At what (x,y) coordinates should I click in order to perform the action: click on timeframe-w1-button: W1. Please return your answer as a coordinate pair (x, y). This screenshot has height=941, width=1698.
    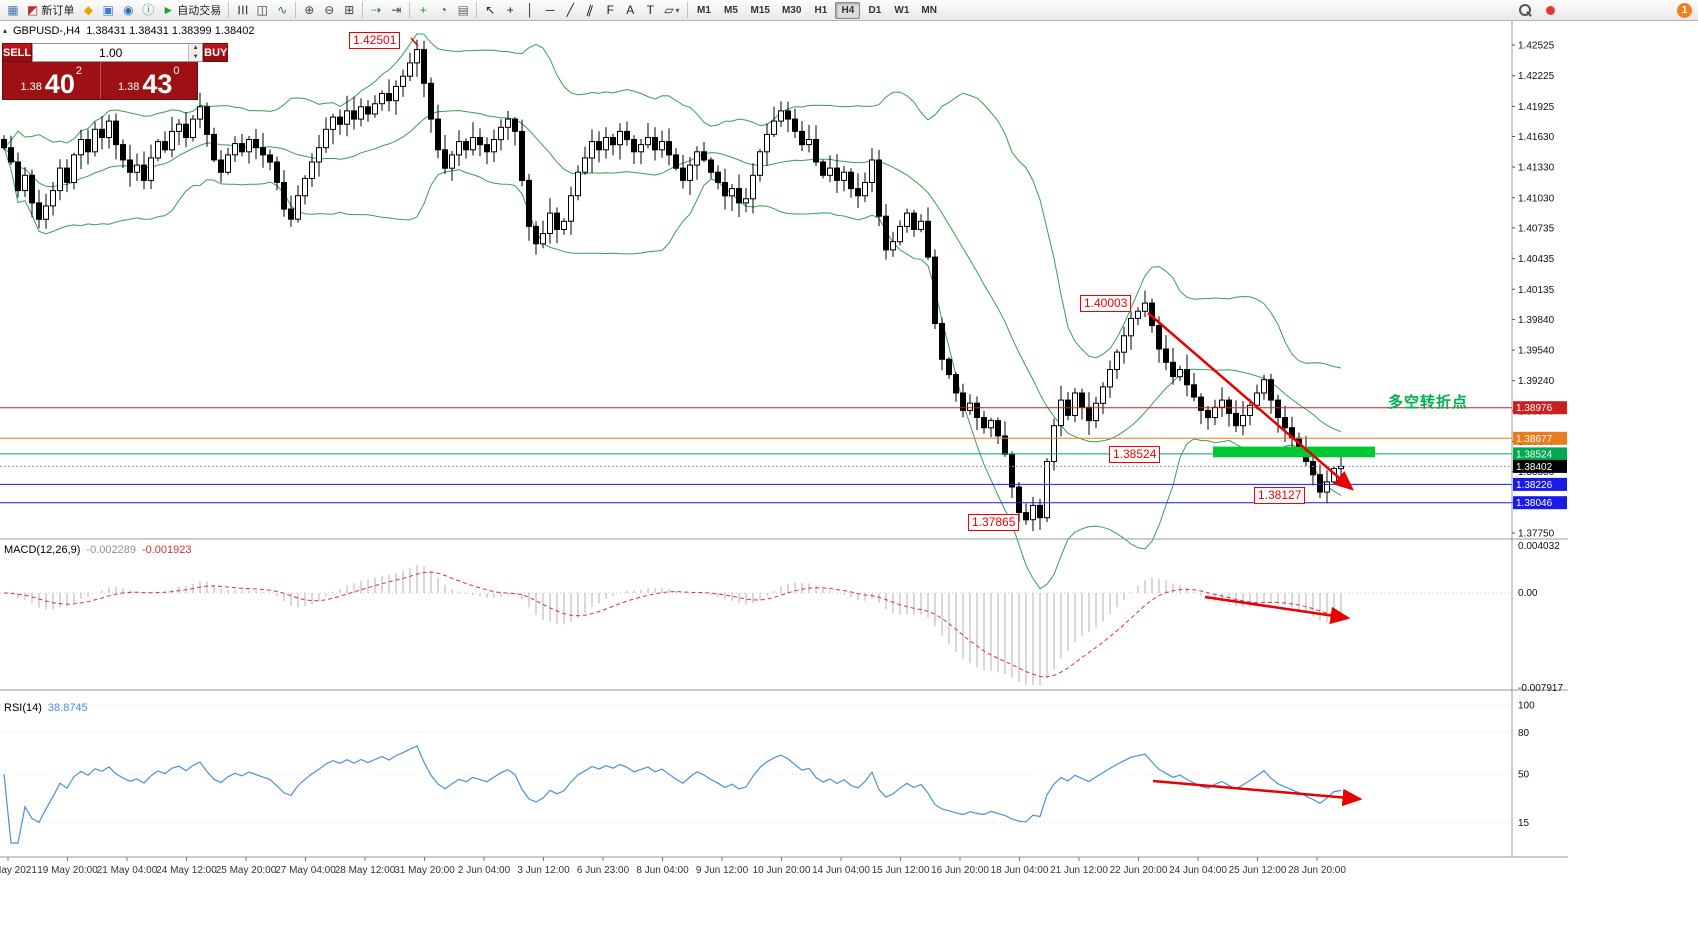
    Looking at the image, I should click on (902, 10).